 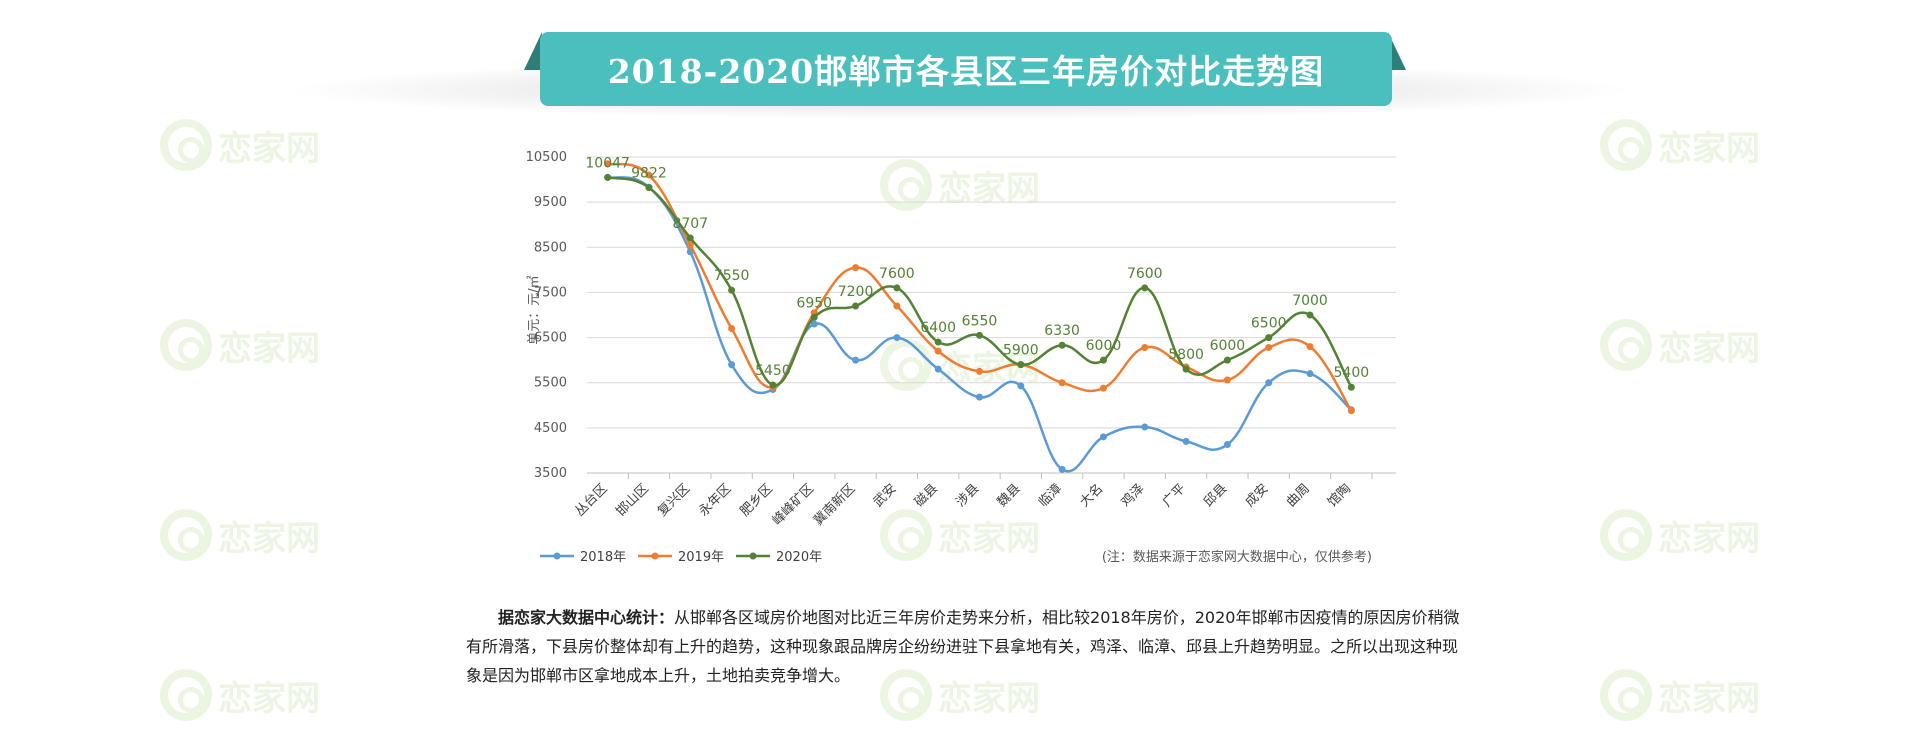 What do you see at coordinates (546, 157) in the screenshot?
I see `y-tick-label: 10500` at bounding box center [546, 157].